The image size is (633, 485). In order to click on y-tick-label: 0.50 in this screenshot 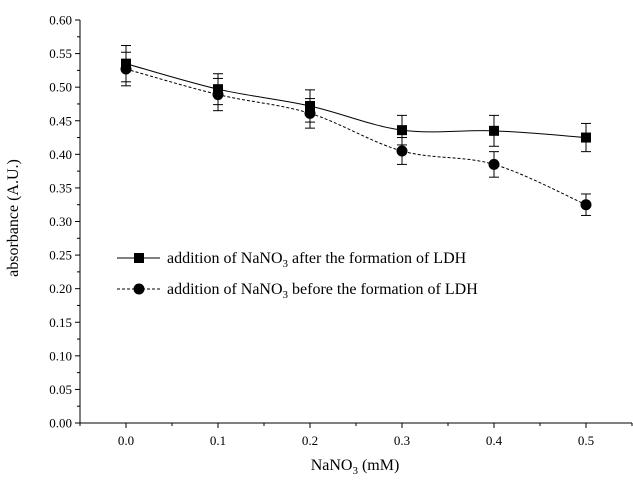, I will do `click(60, 87)`.